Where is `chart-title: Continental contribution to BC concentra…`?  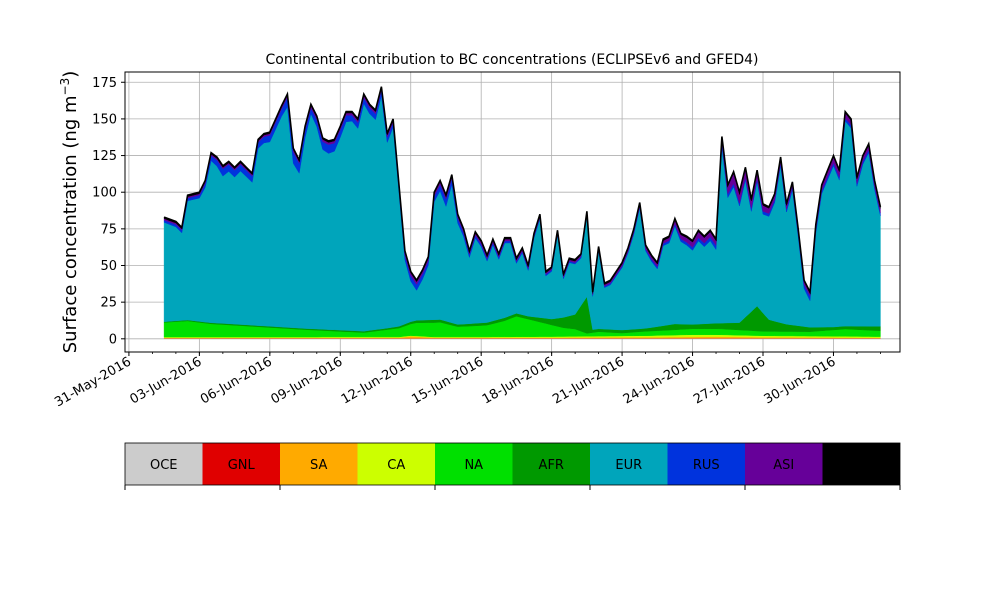
chart-title: Continental contribution to BC concentra… is located at coordinates (512, 60).